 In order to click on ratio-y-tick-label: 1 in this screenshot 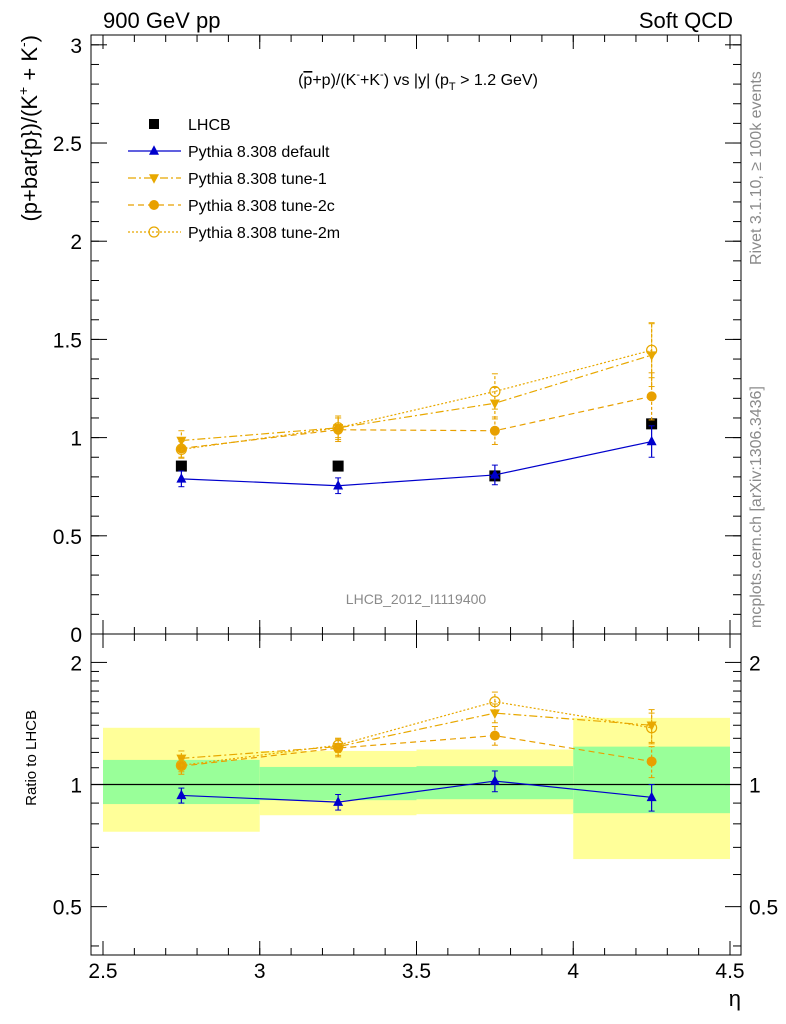, I will do `click(76, 786)`.